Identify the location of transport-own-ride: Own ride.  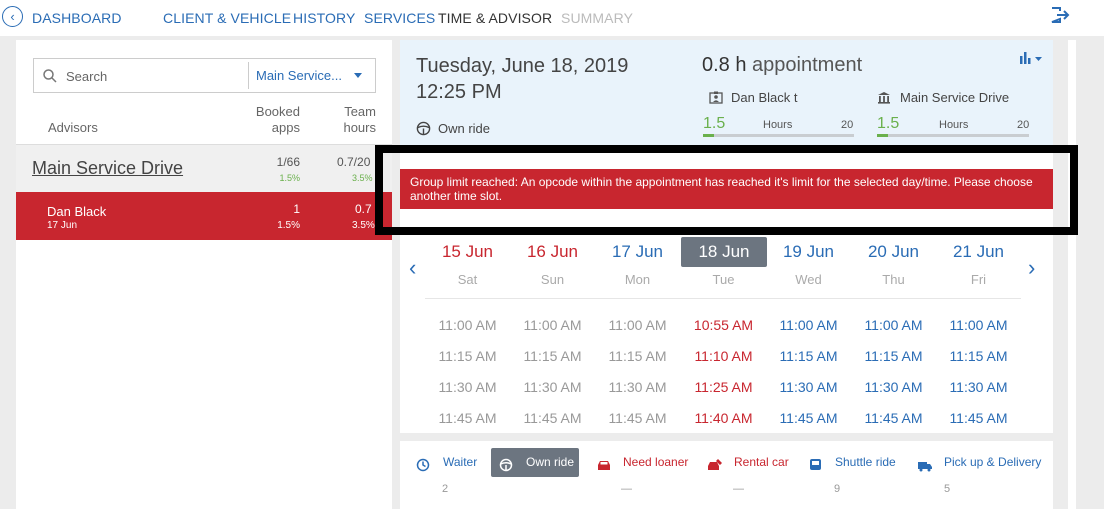
(535, 462).